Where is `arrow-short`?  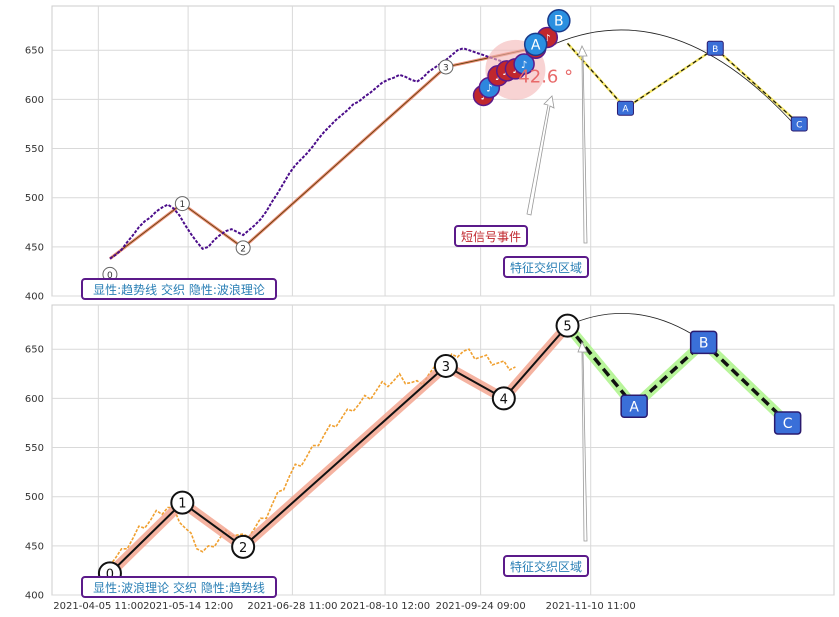 arrow-short is located at coordinates (540, 155).